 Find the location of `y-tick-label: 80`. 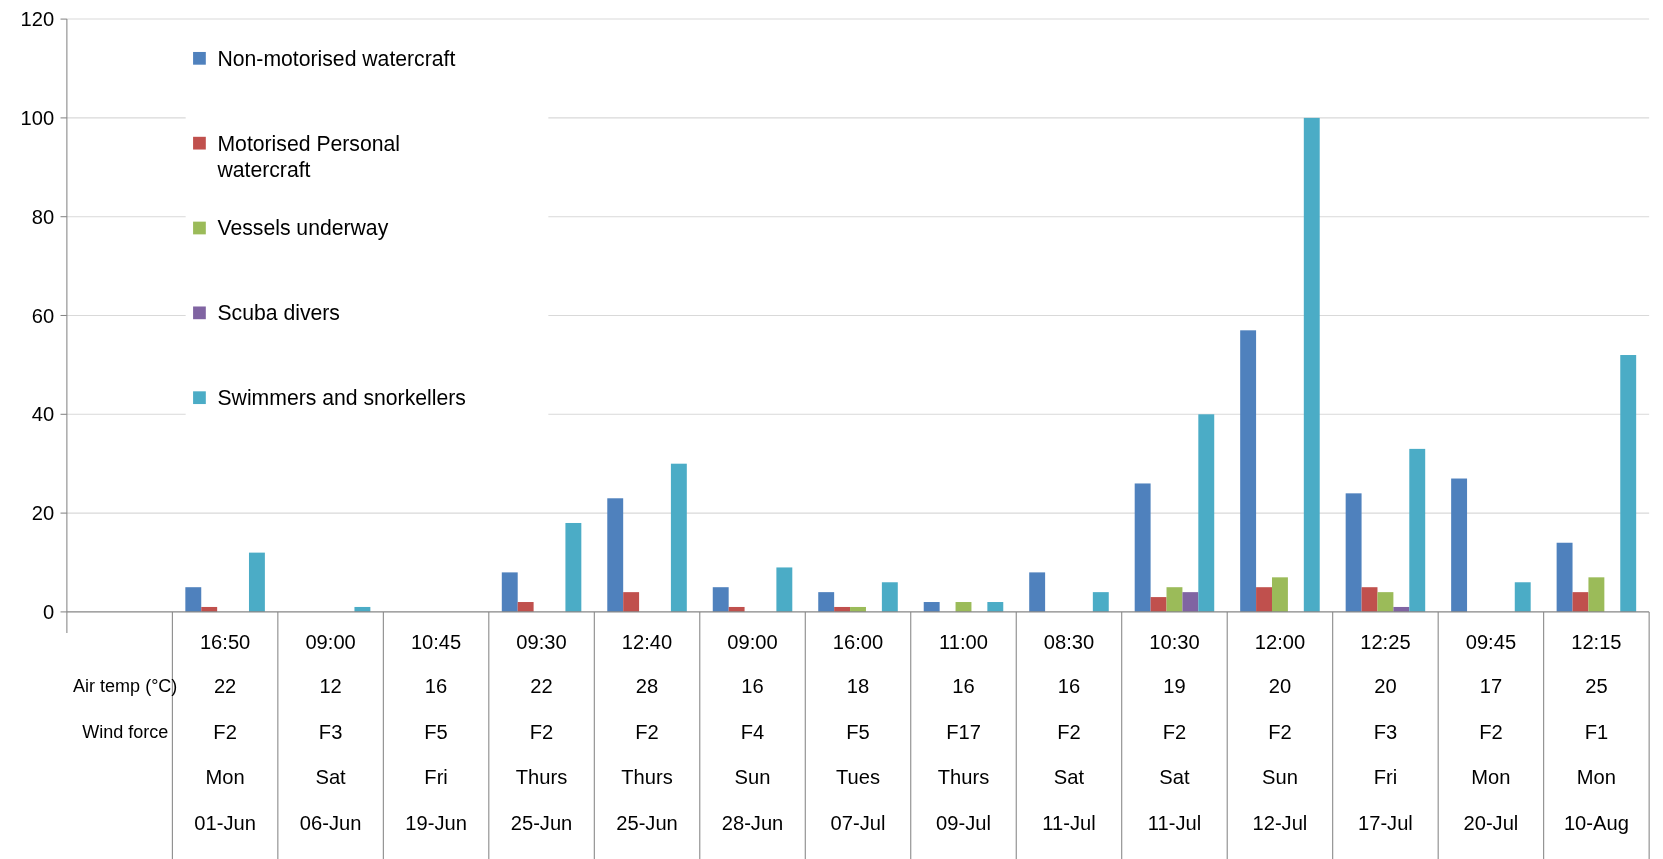

y-tick-label: 80 is located at coordinates (43, 216).